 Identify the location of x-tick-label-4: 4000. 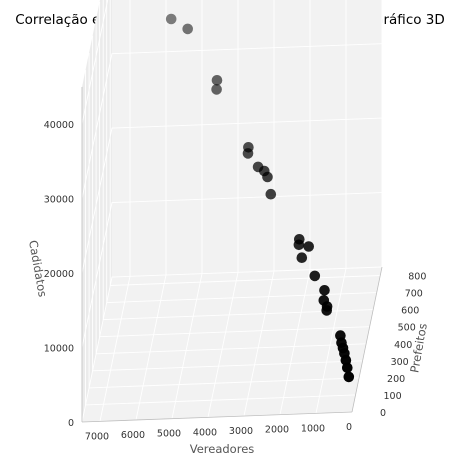
(205, 432).